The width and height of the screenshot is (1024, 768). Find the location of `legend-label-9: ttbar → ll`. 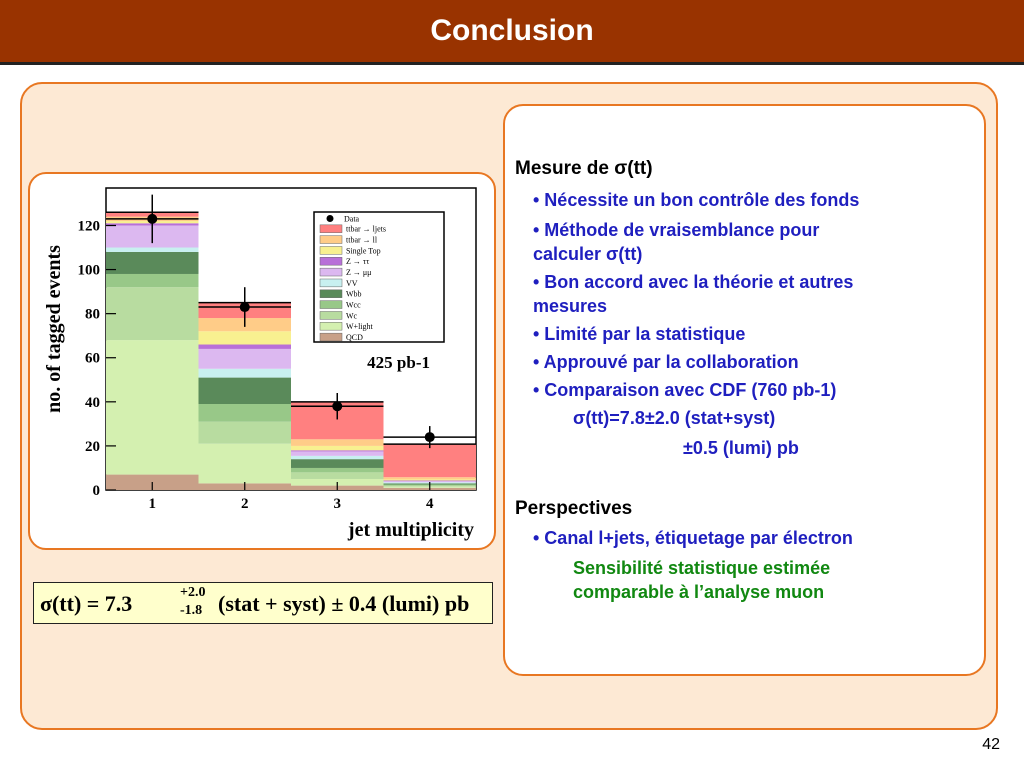

legend-label-9: ttbar → ll is located at coordinates (362, 240).